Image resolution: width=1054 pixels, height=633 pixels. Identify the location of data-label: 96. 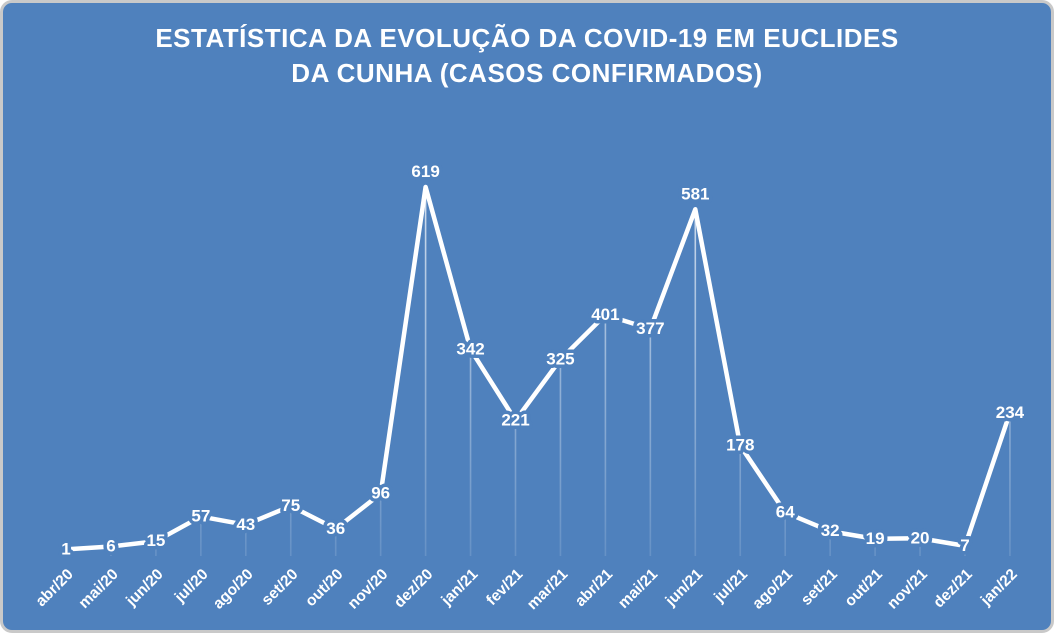
(380, 493).